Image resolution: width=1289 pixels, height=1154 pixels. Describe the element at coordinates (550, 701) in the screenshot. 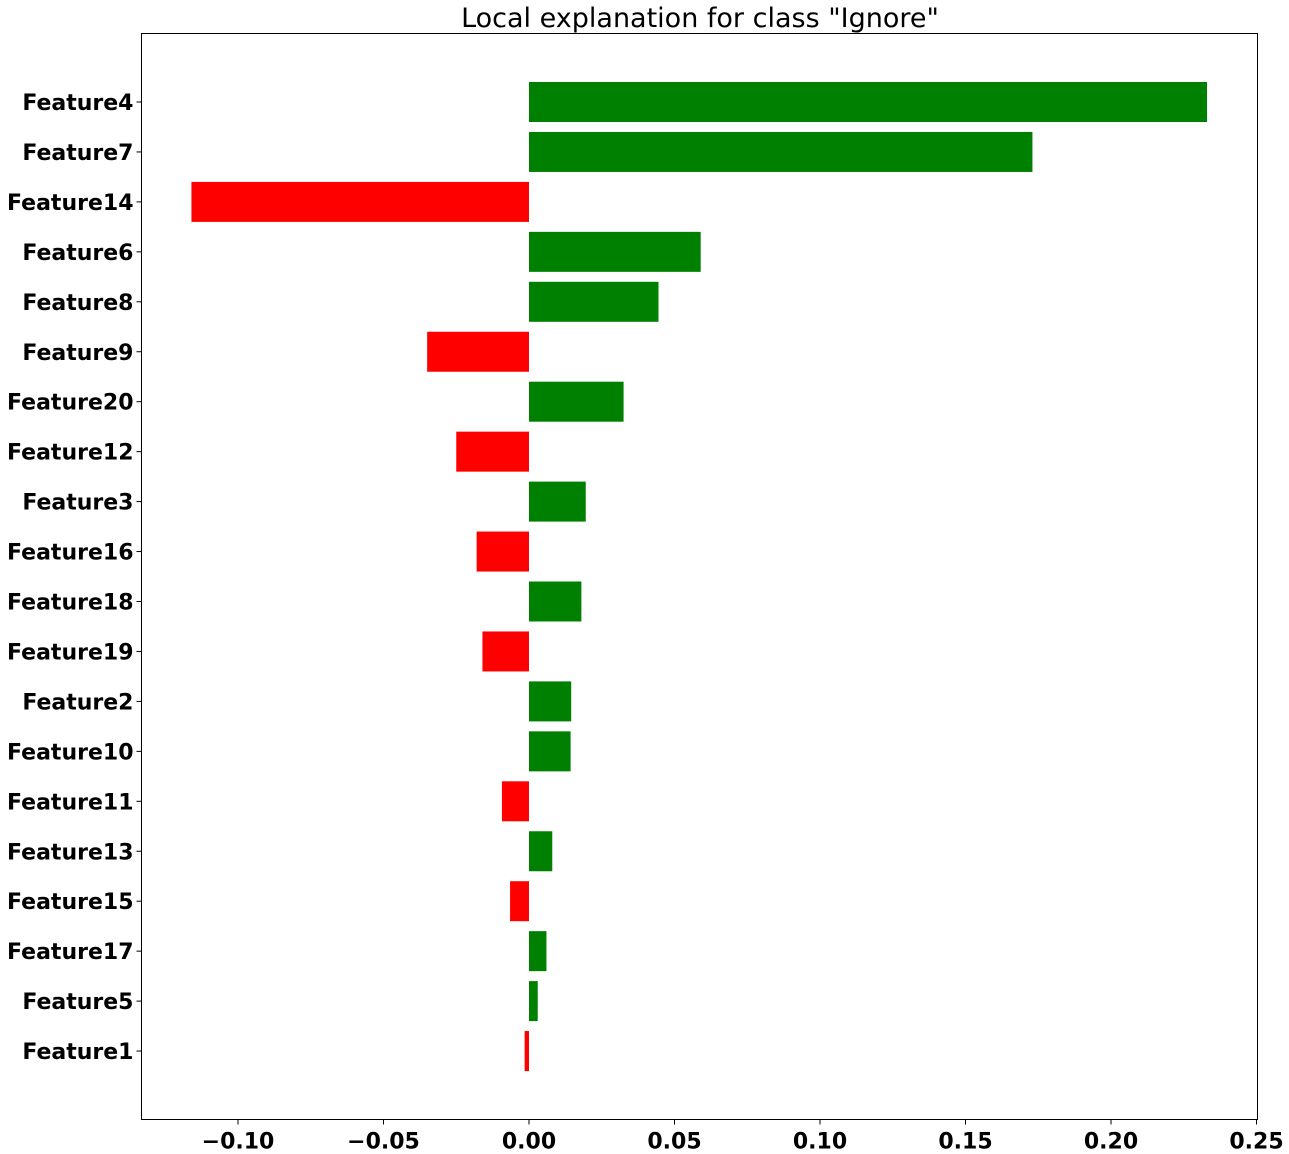

I see `bar-feature2` at that location.